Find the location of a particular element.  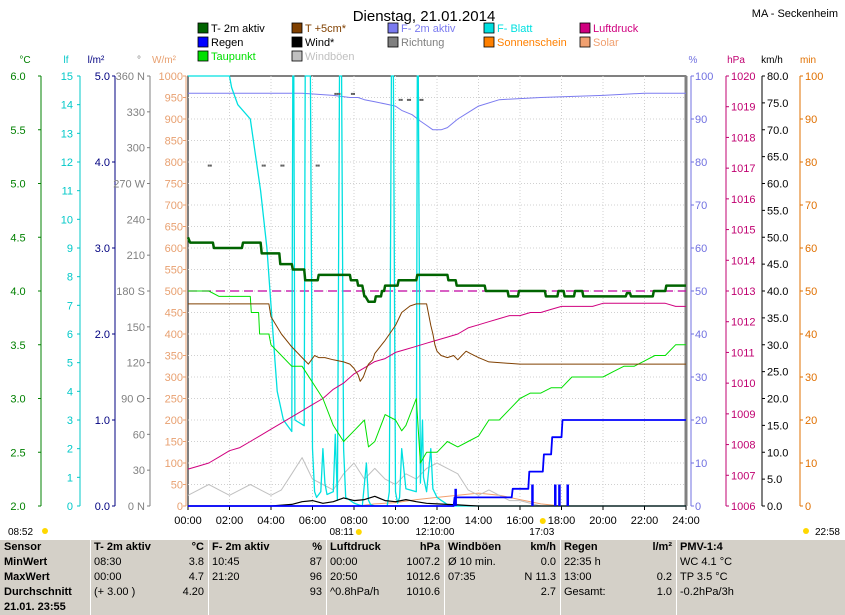

summary-header-label: Sensor is located at coordinates (23, 547).